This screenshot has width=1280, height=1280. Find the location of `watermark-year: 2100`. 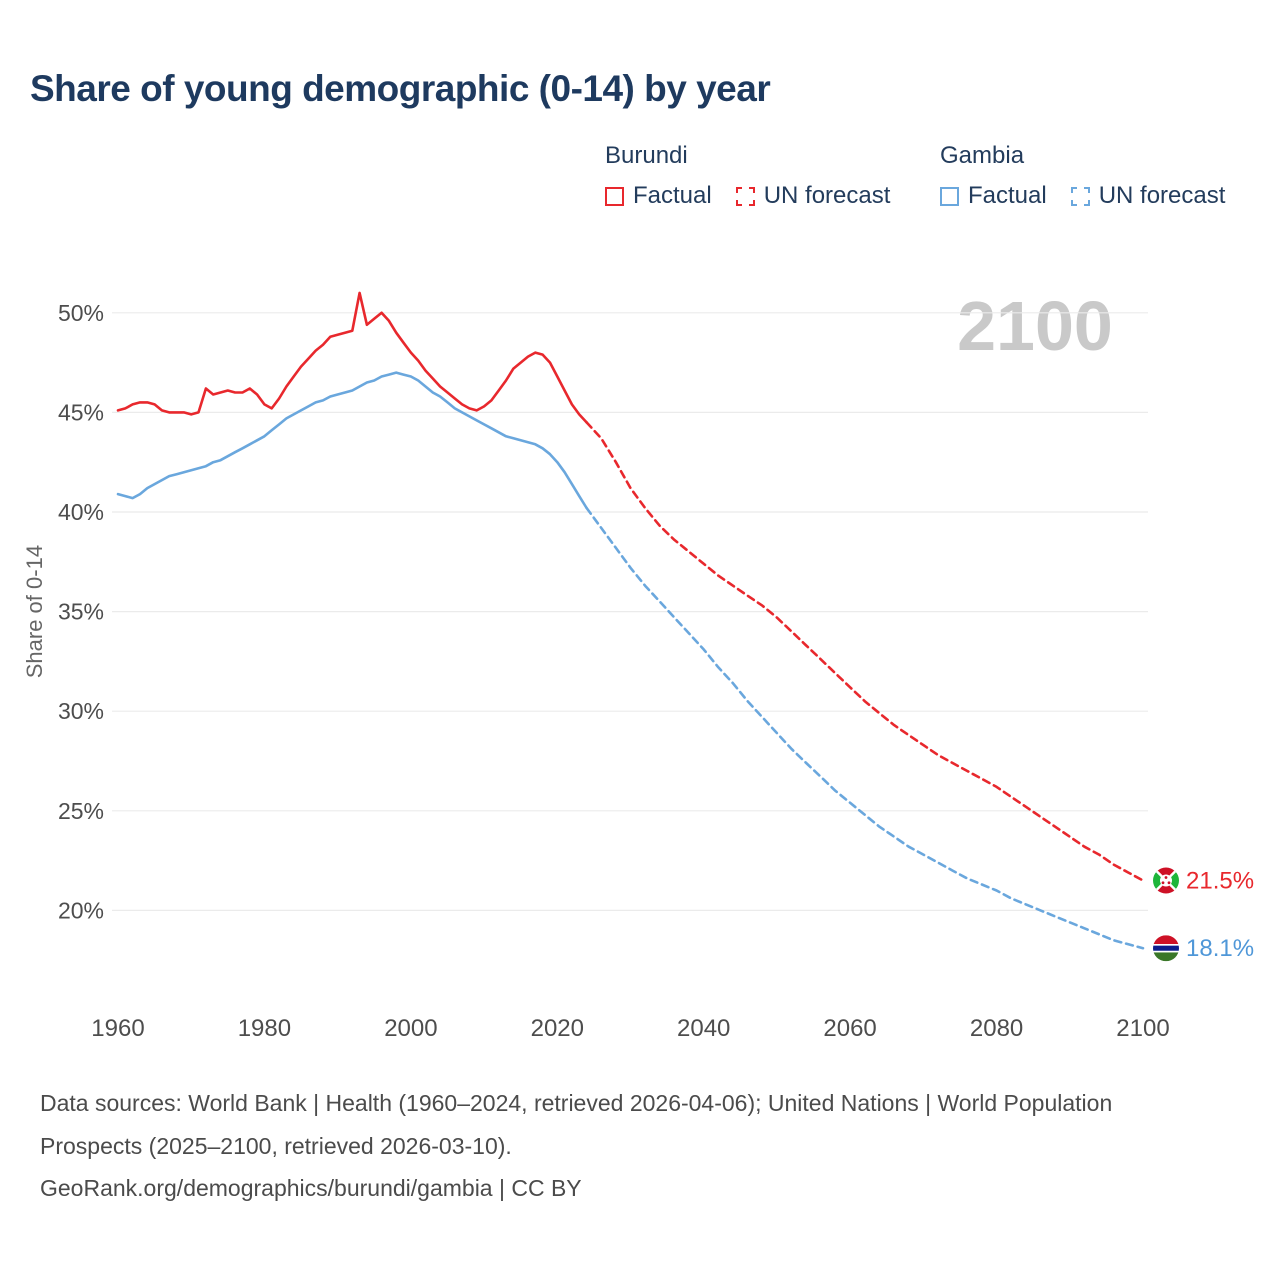

watermark-year: 2100 is located at coordinates (1035, 326).